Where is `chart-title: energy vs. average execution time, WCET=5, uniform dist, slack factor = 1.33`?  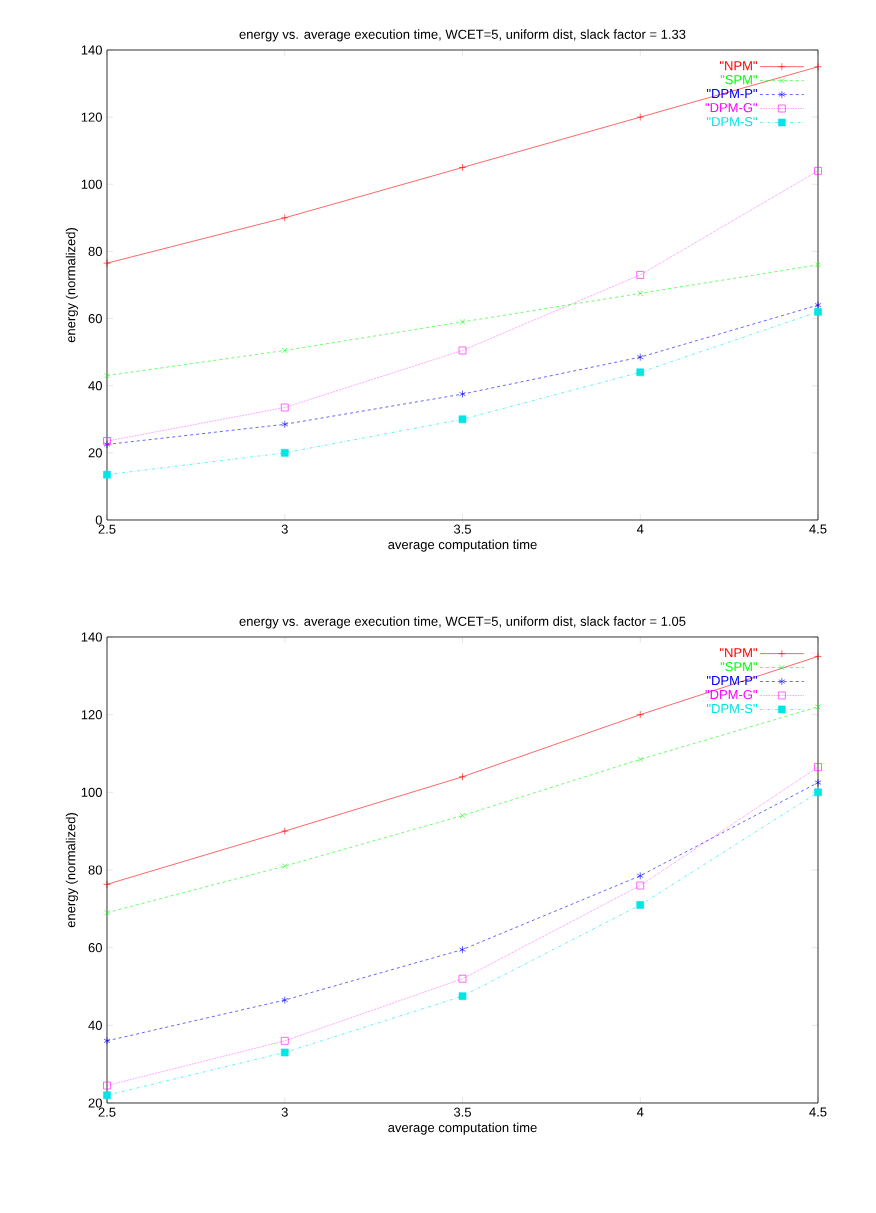
chart-title: energy vs. average execution time, WCET=5, uniform dist, slack factor = 1.33 is located at coordinates (462, 35).